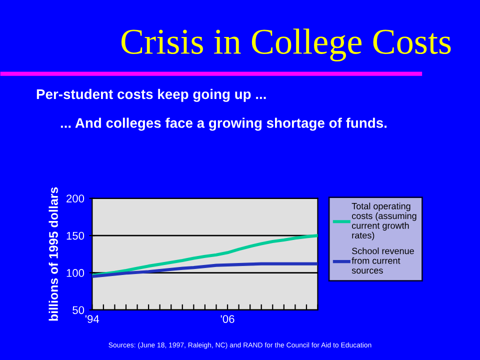 This screenshot has height=360, width=480. Describe the element at coordinates (75, 273) in the screenshot. I see `y-tick-label: 100` at that location.